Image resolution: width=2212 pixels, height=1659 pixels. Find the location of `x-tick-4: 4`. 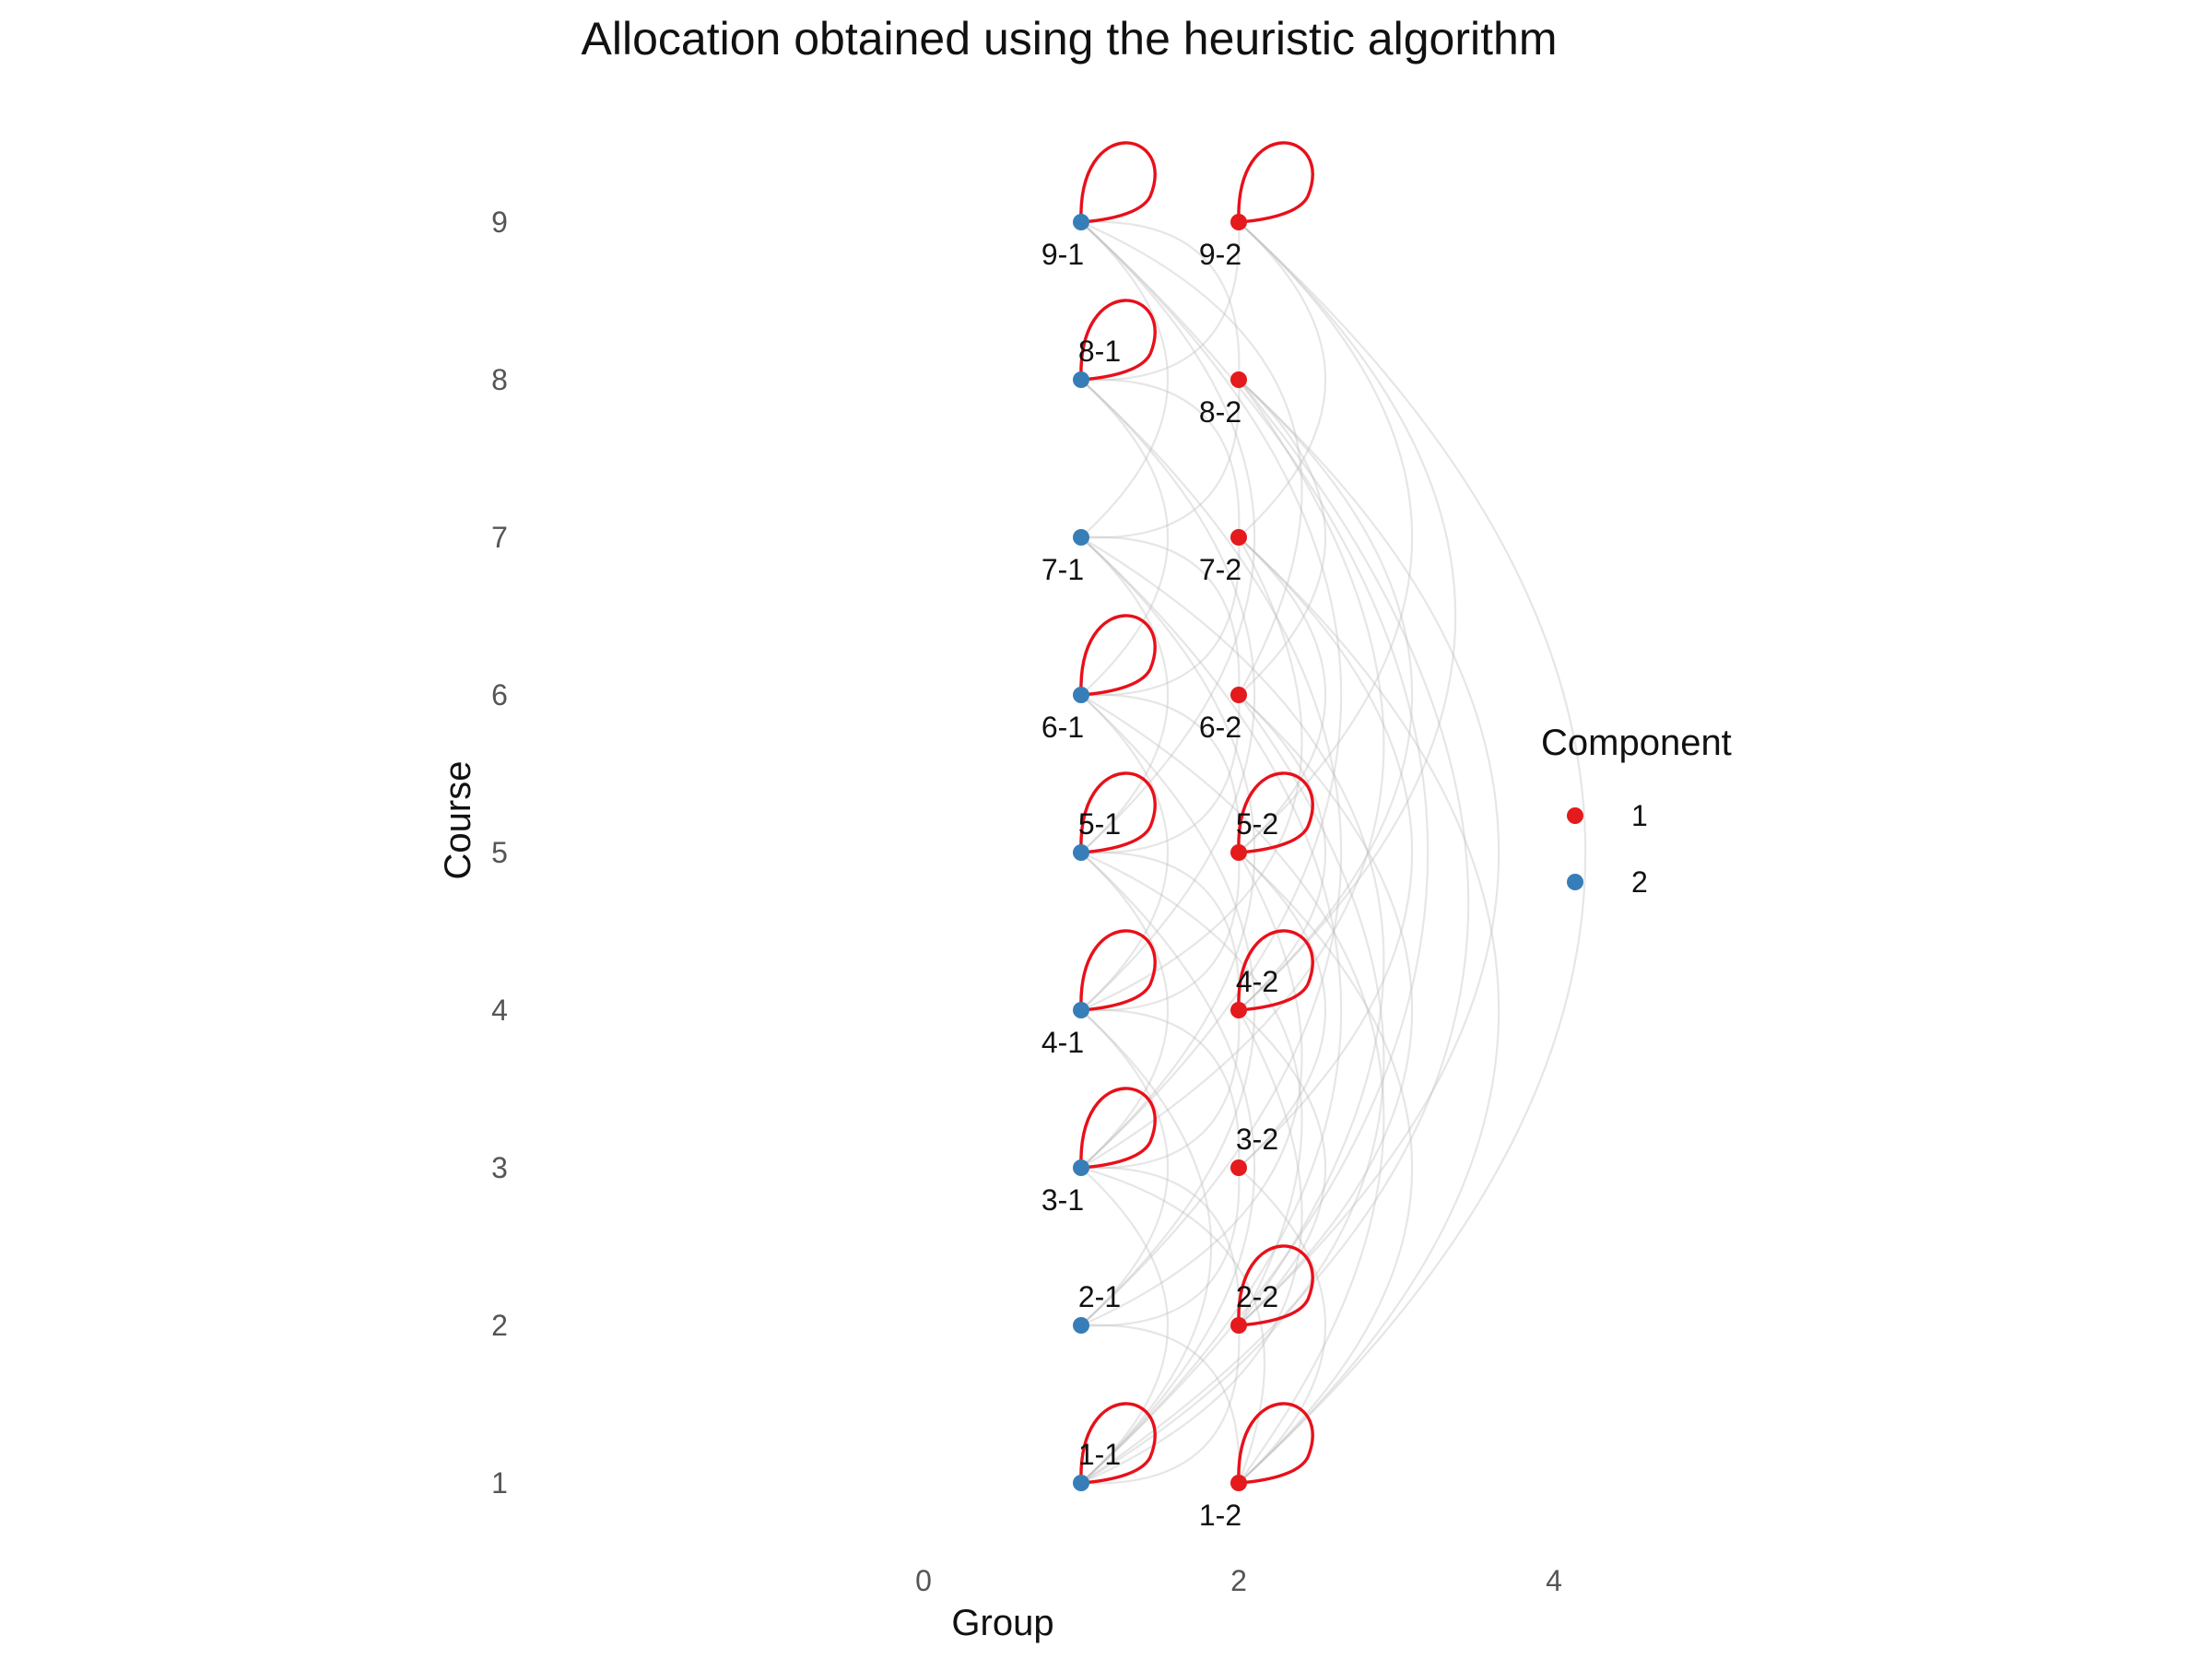

x-tick-4: 4 is located at coordinates (1554, 1580).